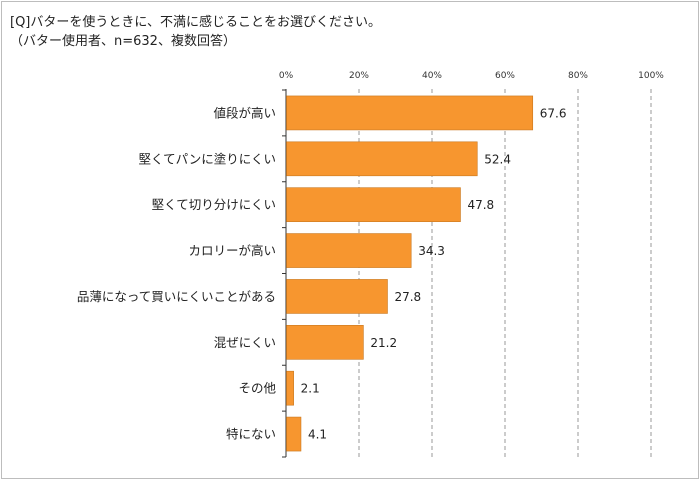 This screenshot has height=480, width=700. What do you see at coordinates (505, 76) in the screenshot?
I see `x-tick-label: 60%` at bounding box center [505, 76].